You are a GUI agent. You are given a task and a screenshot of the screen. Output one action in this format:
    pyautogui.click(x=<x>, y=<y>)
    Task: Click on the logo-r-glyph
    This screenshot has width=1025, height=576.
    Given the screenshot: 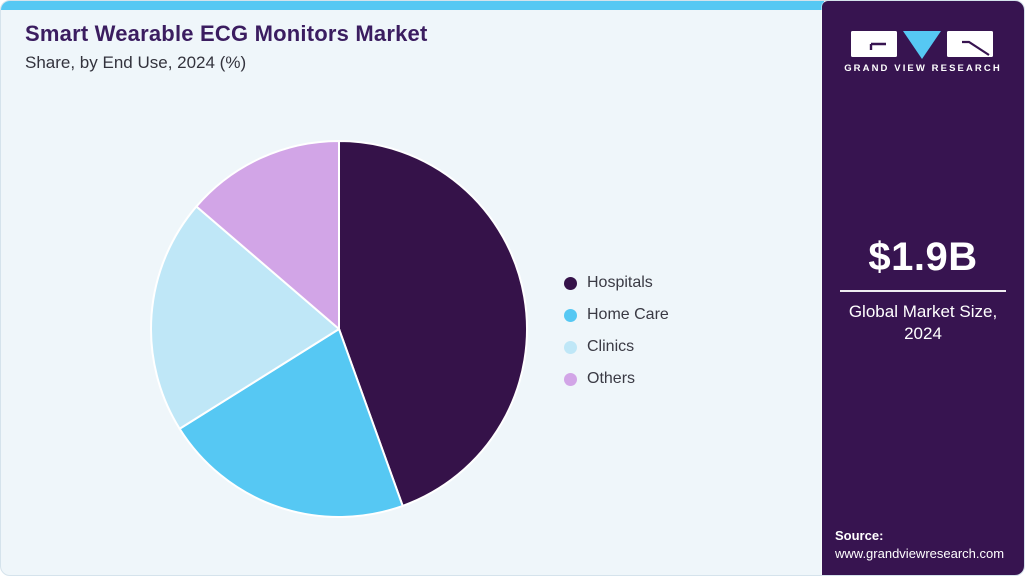 What is the action you would take?
    pyautogui.click(x=976, y=48)
    